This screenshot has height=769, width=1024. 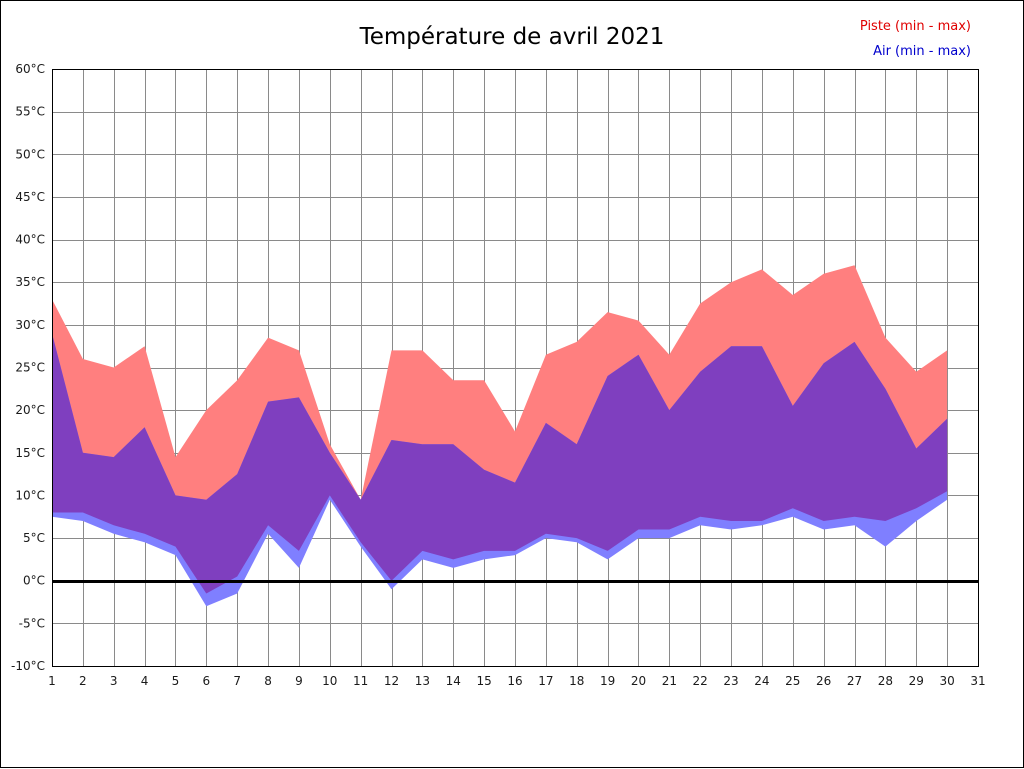 I want to click on x-tick-label: 28, so click(x=885, y=681).